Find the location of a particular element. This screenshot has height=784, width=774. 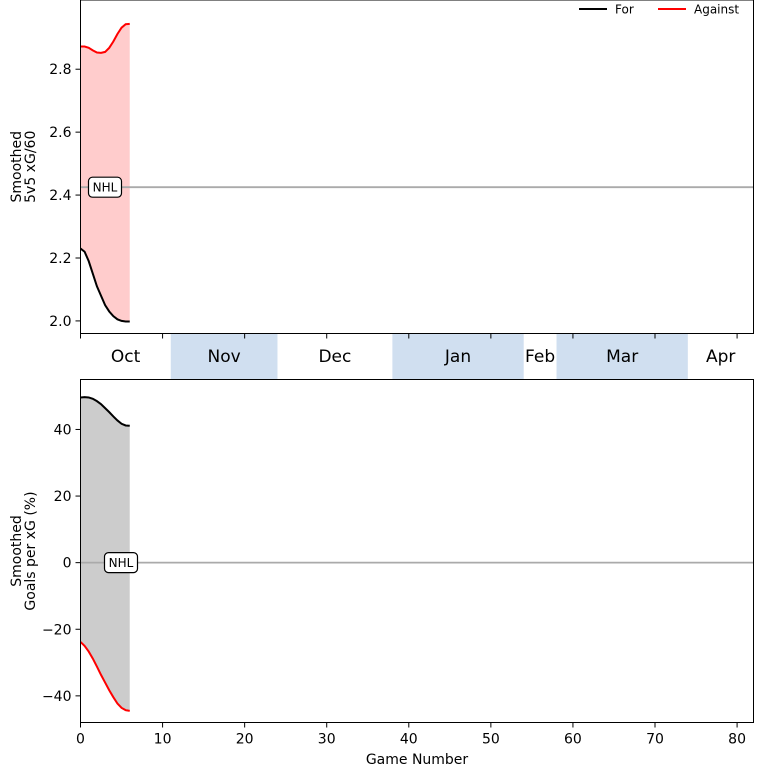

month-band-mar is located at coordinates (622, 356).